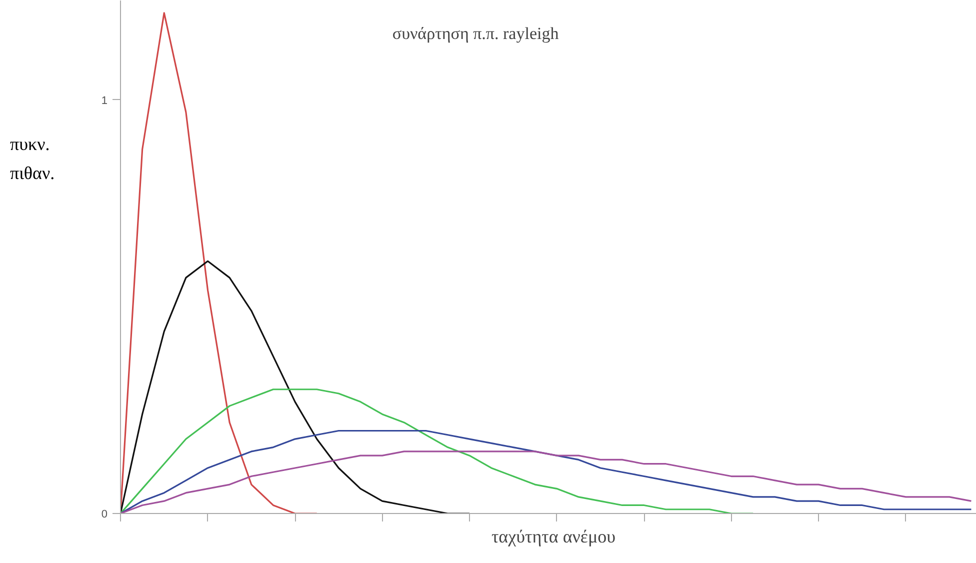  Describe the element at coordinates (32, 159) in the screenshot. I see `y-axis-title: πυκν. πιθαν.` at that location.